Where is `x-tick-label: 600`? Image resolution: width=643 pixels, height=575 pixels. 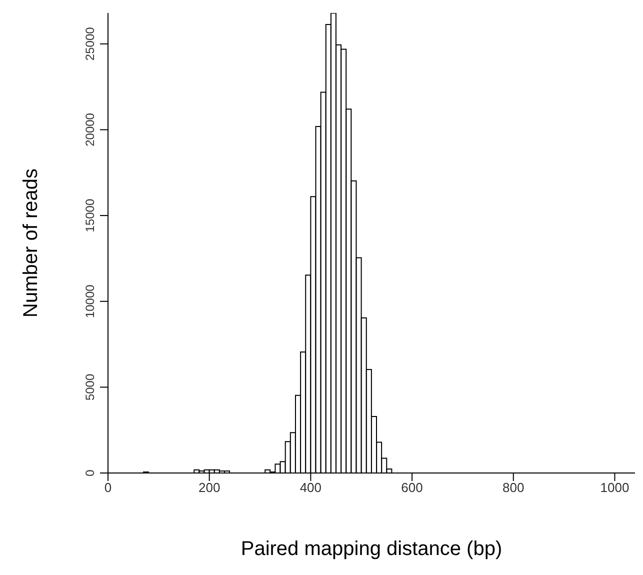
x-tick-label: 600 is located at coordinates (412, 488).